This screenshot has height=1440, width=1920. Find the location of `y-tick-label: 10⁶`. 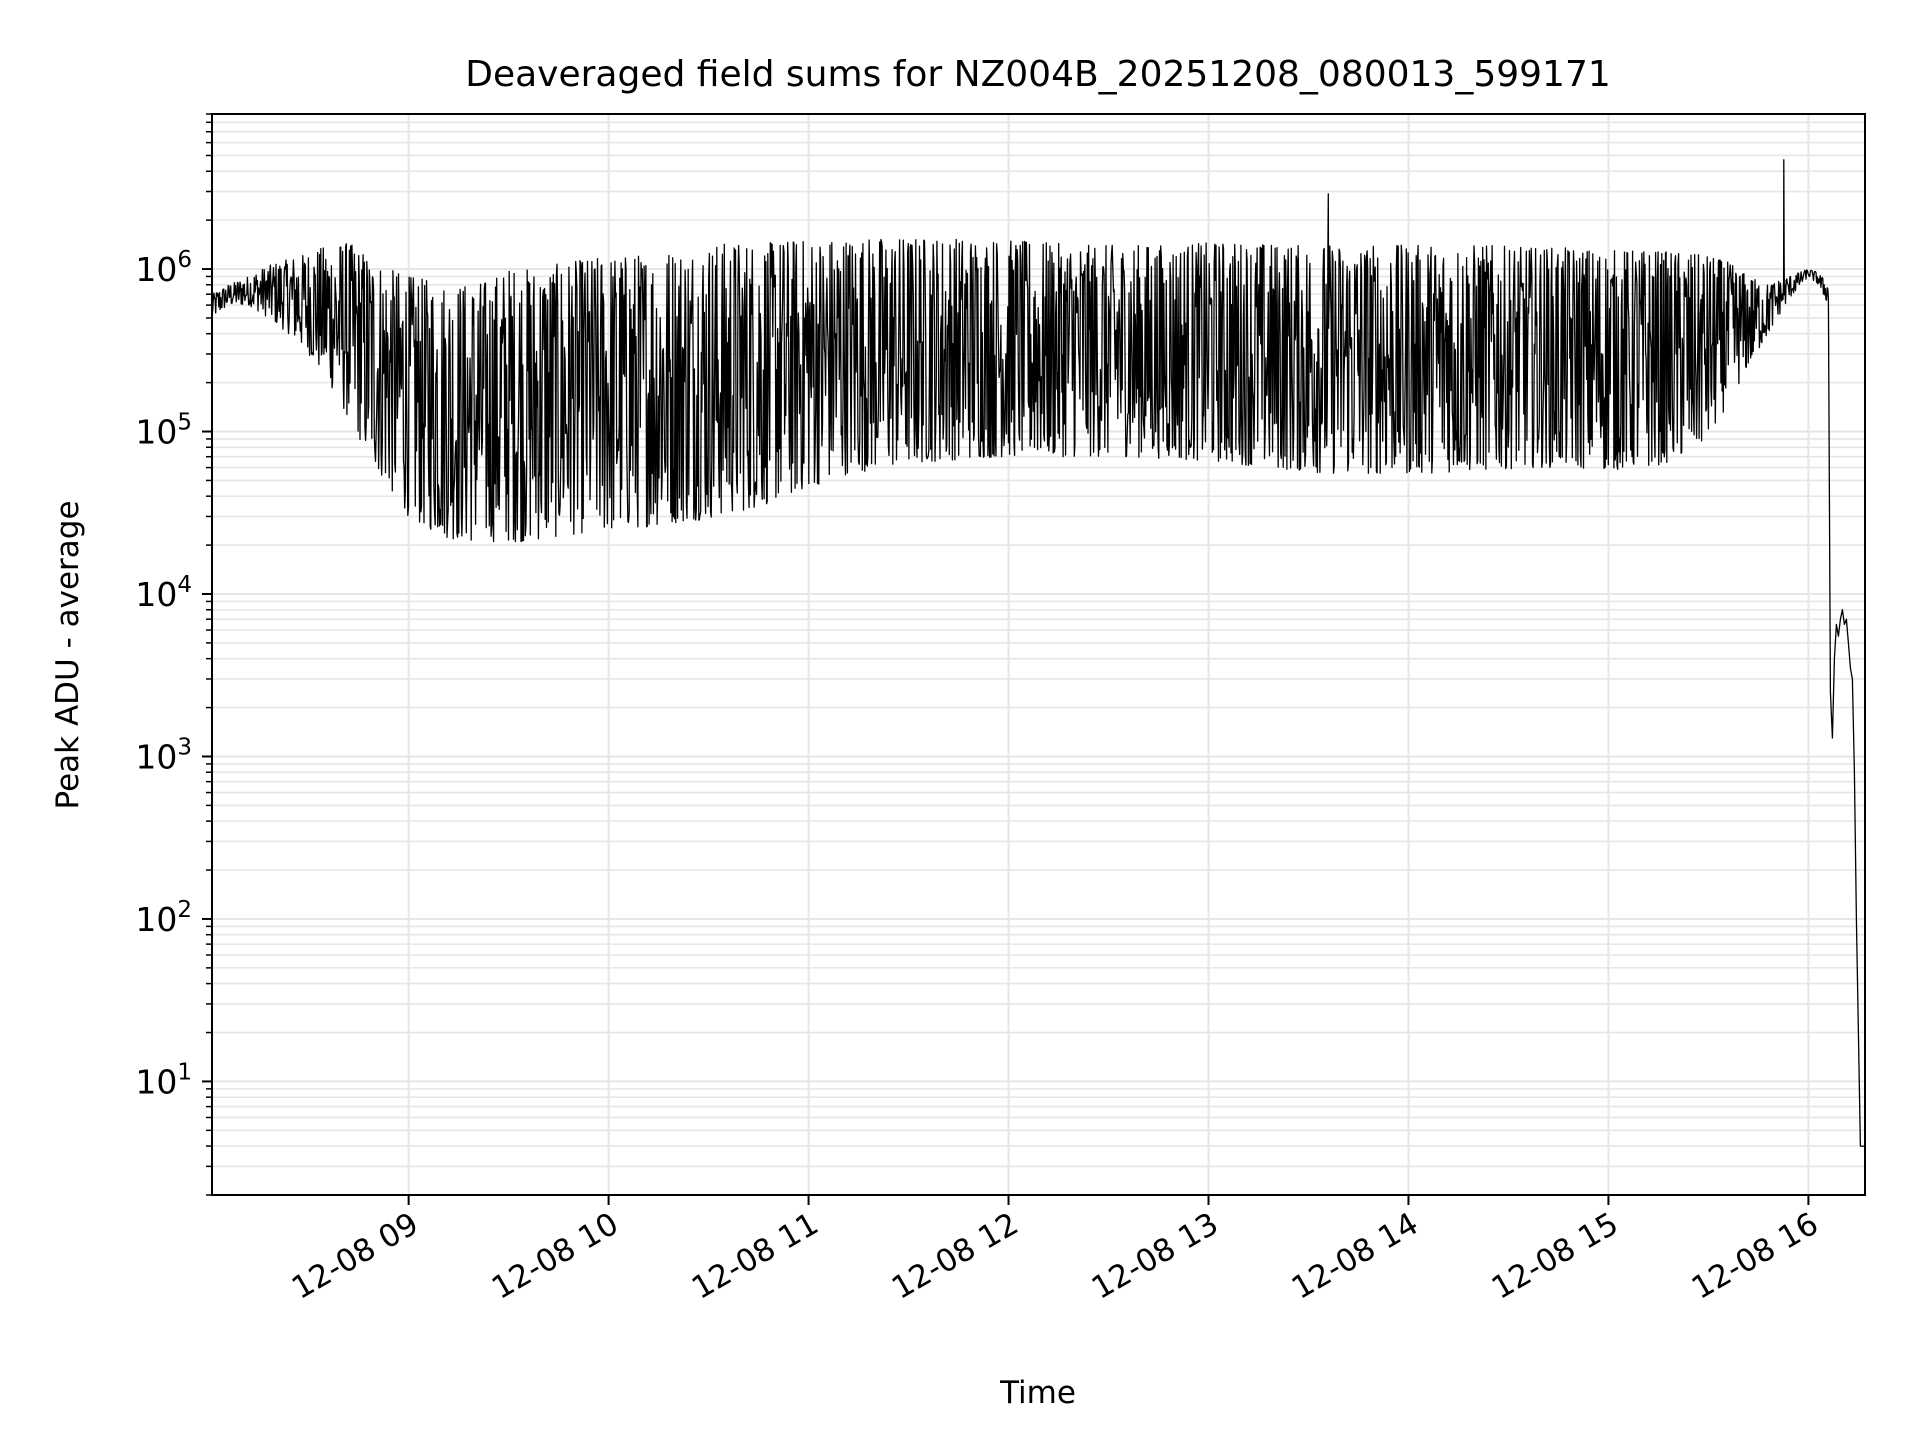

y-tick-label: 10⁶ is located at coordinates (163, 268).